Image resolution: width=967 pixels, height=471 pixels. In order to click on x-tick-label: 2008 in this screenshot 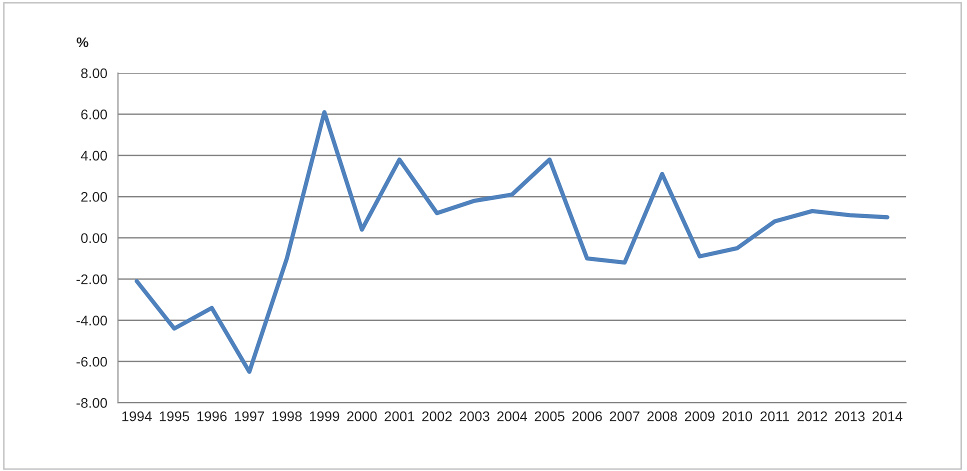, I will do `click(662, 416)`.